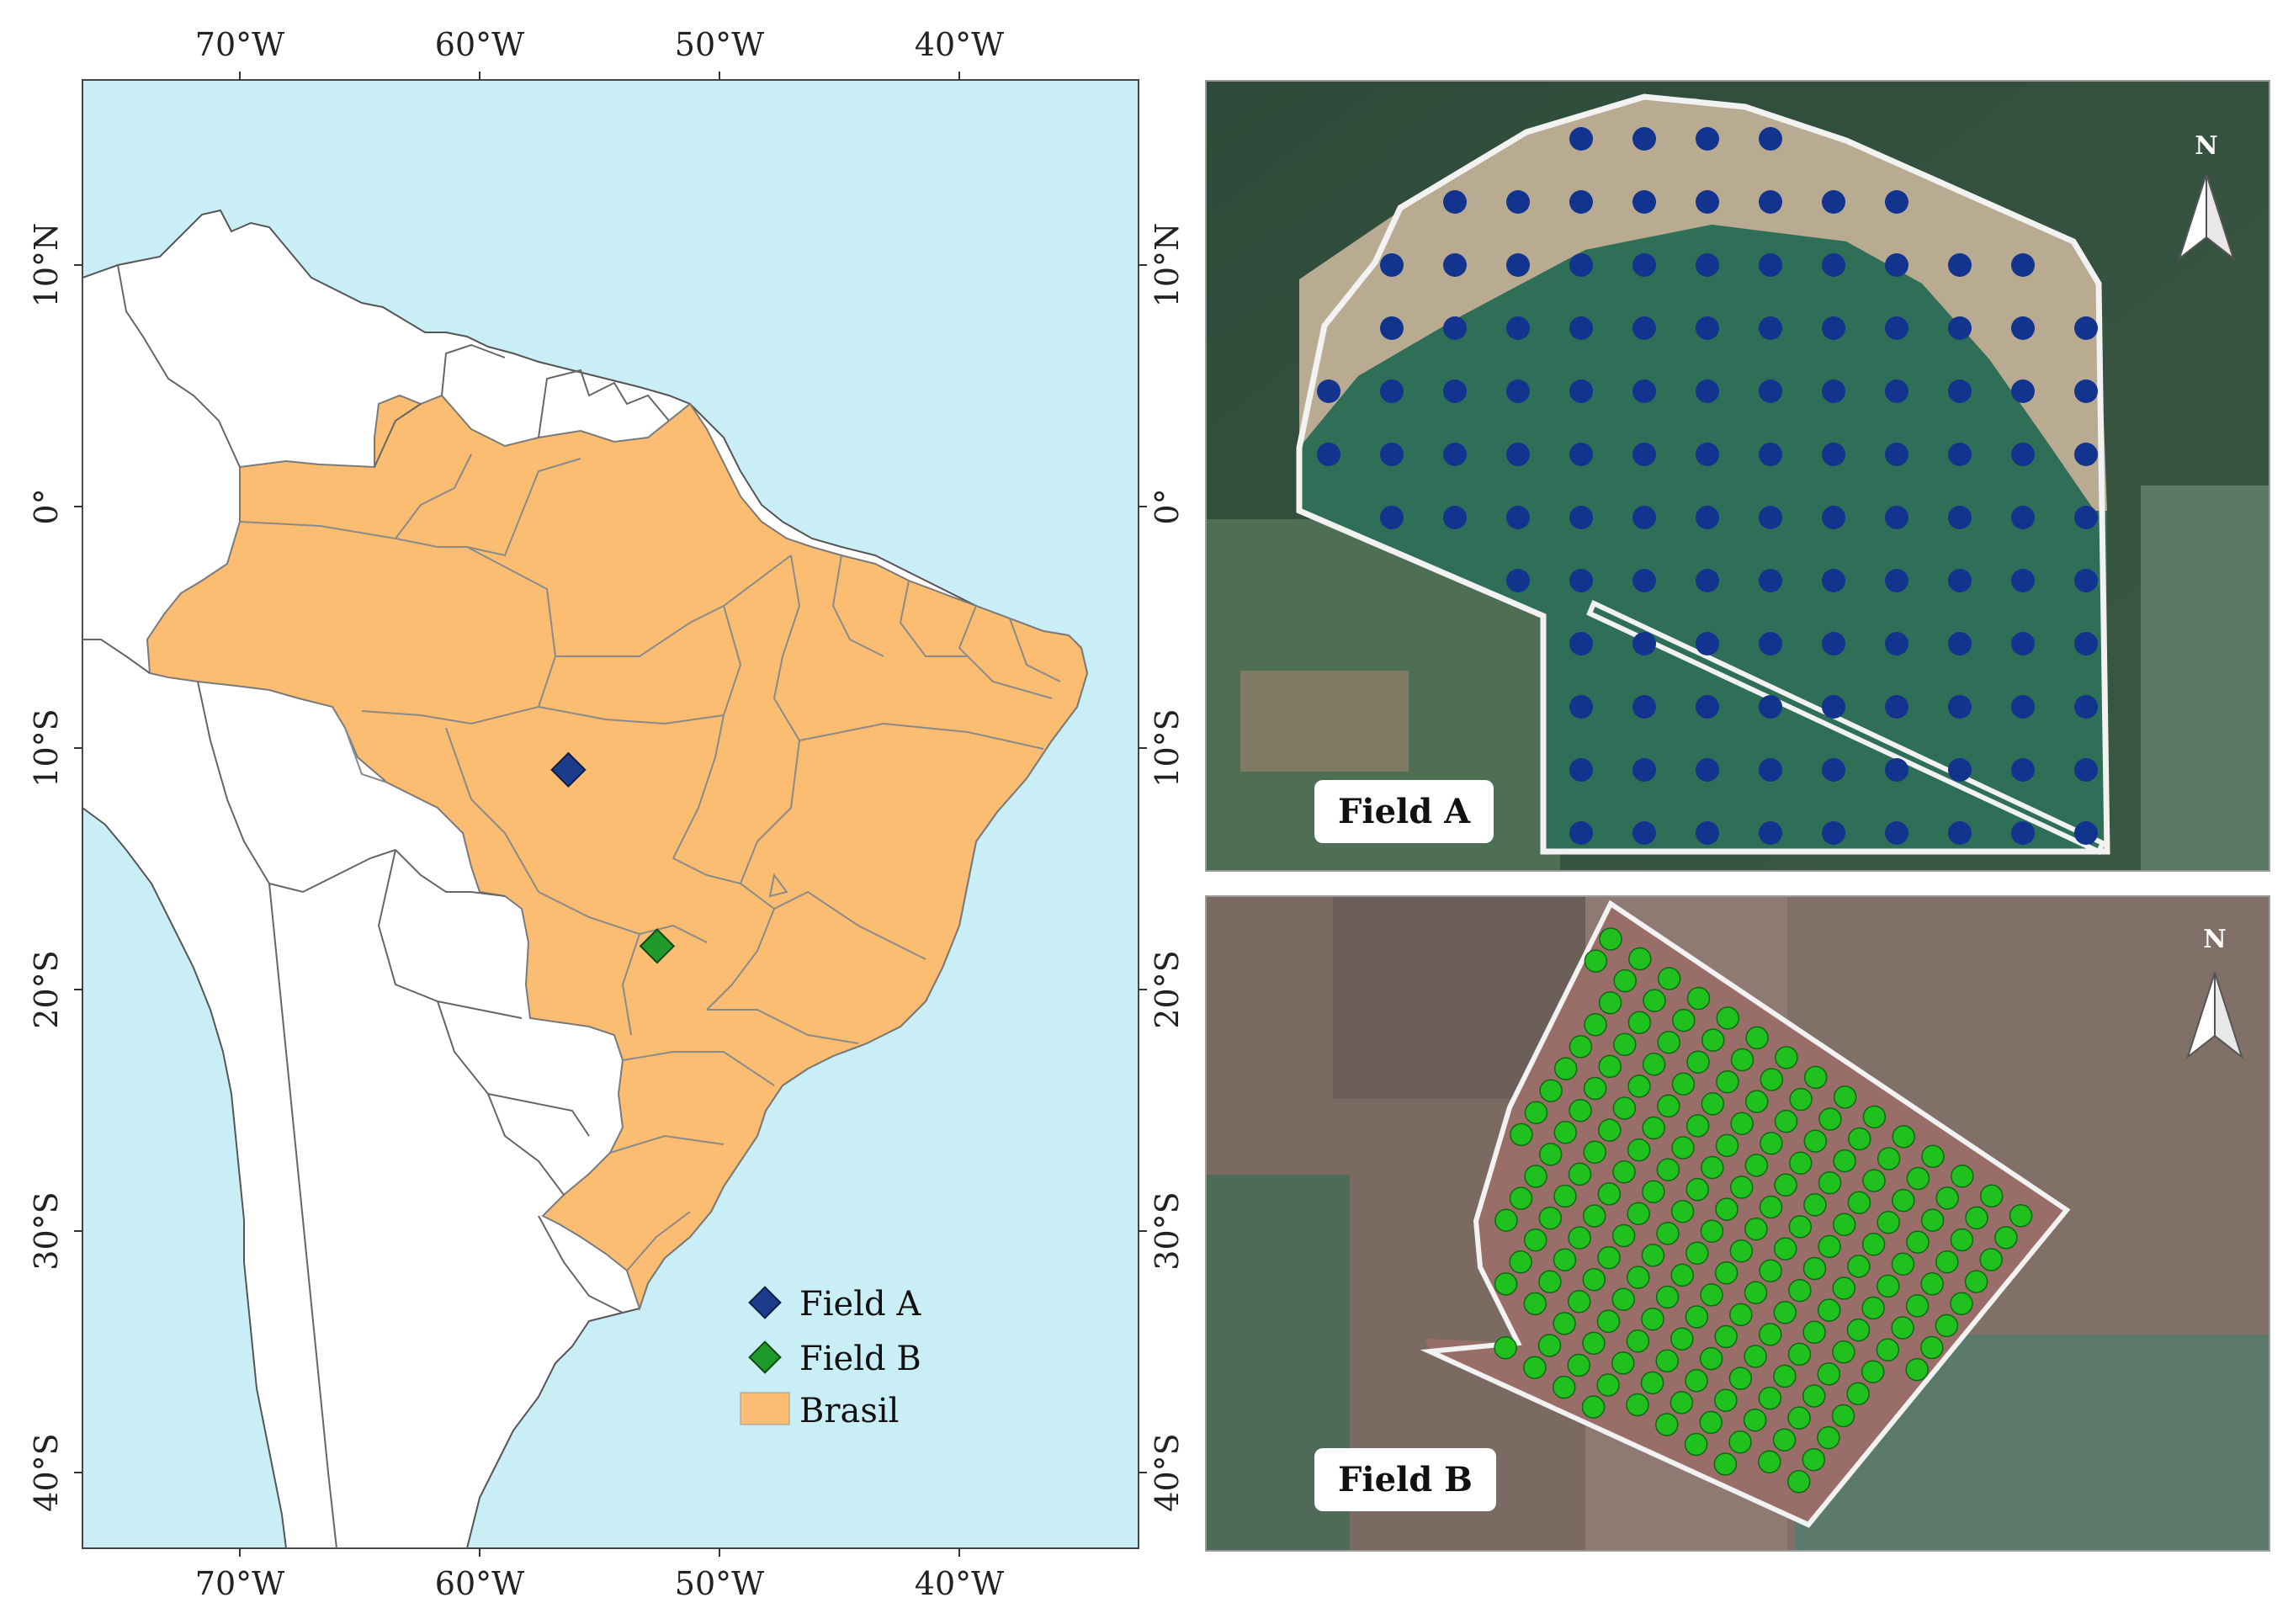 The width and height of the screenshot is (2288, 1624). What do you see at coordinates (479, 1583) in the screenshot?
I see `lon-tick-60w-bottom: 60°W` at bounding box center [479, 1583].